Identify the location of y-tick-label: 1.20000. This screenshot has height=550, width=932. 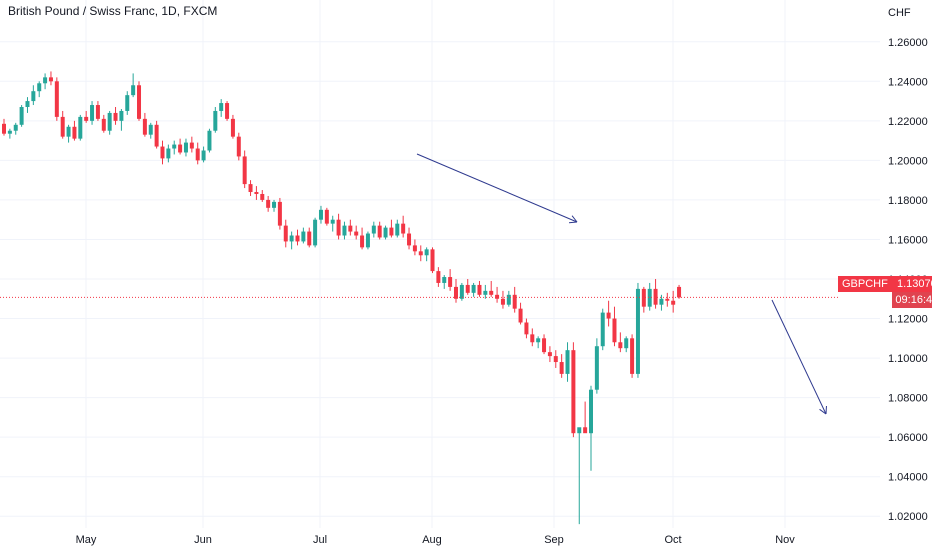
(908, 161).